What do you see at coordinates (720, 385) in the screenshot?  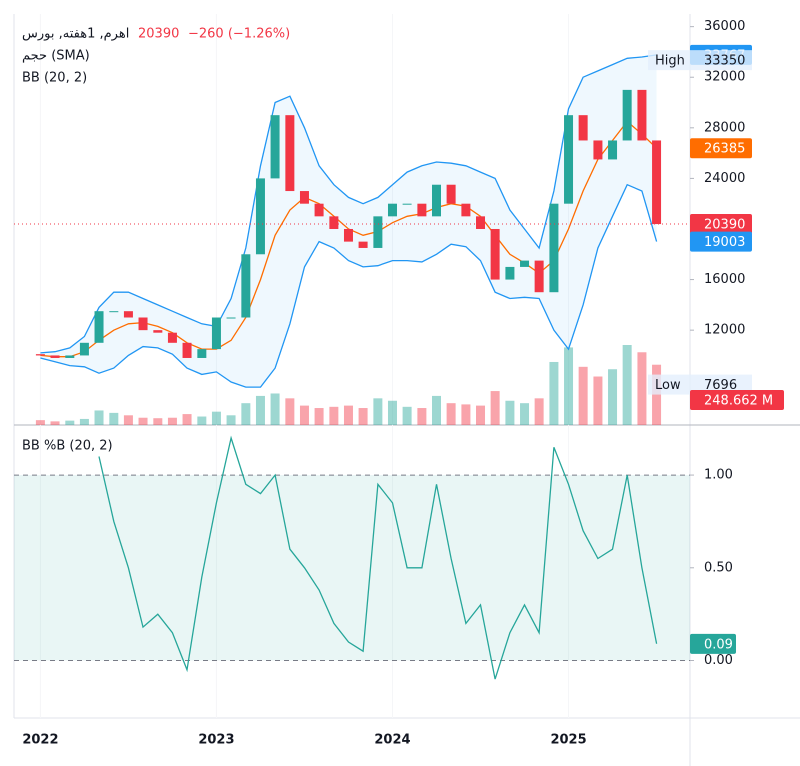 I see `low-value: 7696` at bounding box center [720, 385].